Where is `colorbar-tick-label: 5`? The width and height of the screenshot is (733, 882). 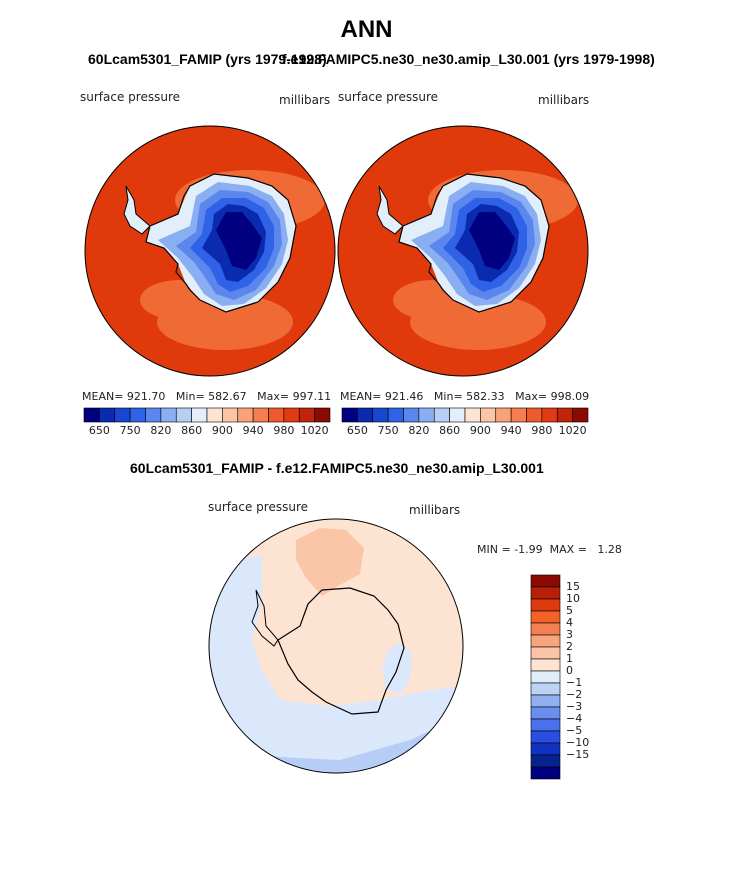 colorbar-tick-label: 5 is located at coordinates (569, 610).